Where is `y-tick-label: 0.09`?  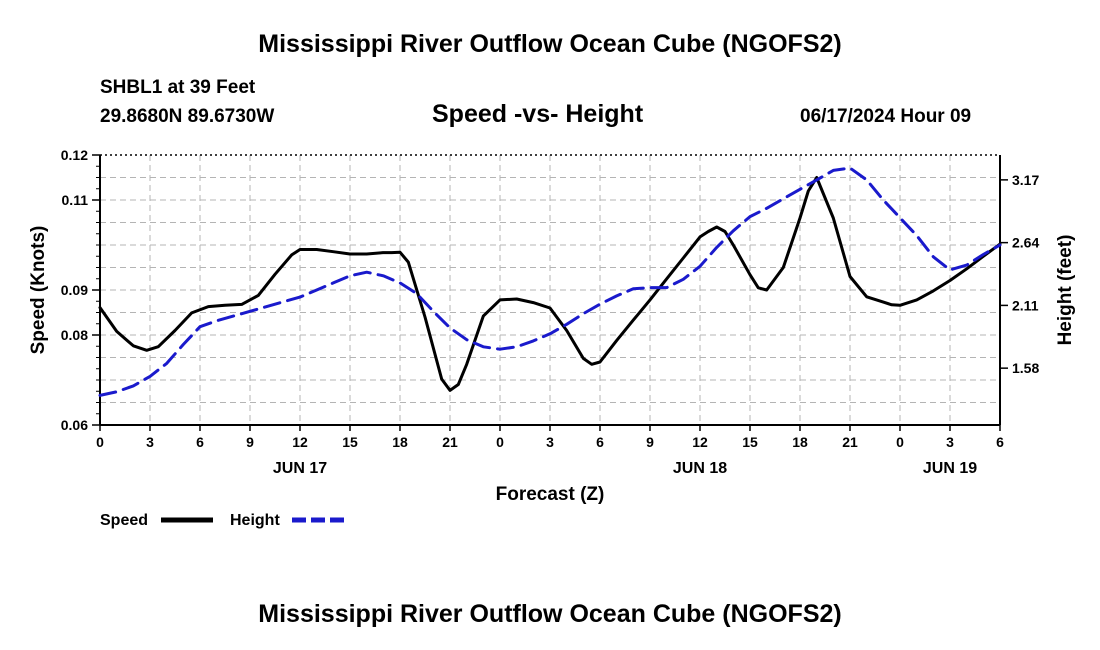
y-tick-label: 0.09 is located at coordinates (74, 290).